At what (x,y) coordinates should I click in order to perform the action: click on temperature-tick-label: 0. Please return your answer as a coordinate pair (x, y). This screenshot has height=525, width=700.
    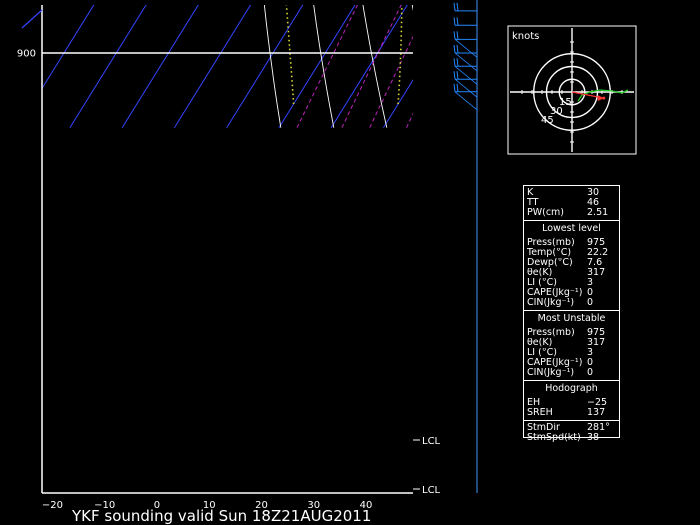
    Looking at the image, I should click on (157, 505).